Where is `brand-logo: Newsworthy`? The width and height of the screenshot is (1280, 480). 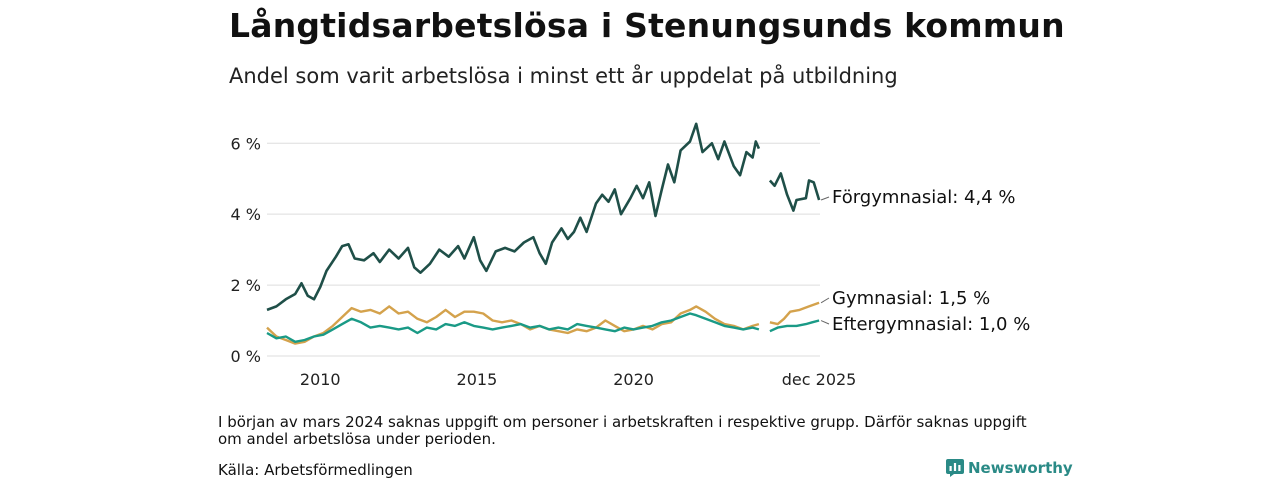
brand-logo: Newsworthy is located at coordinates (1009, 468).